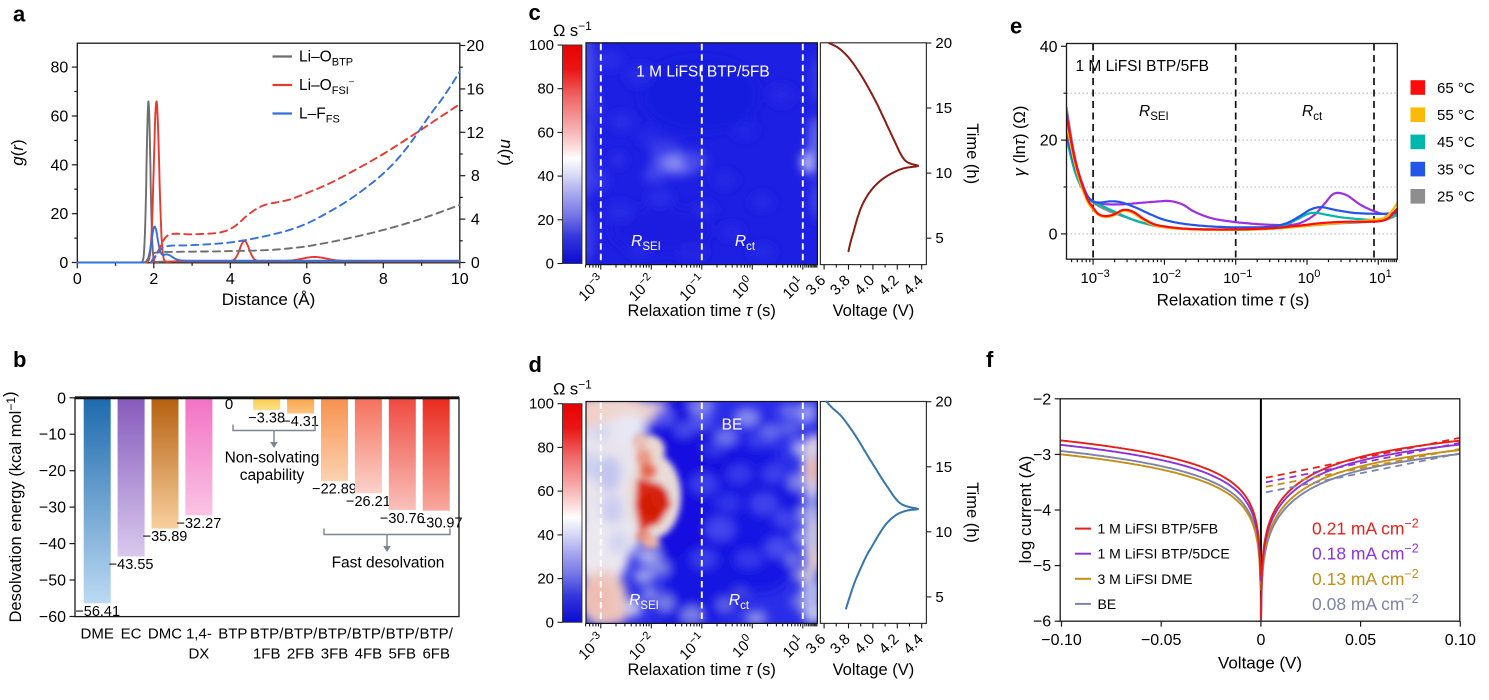  What do you see at coordinates (272, 458) in the screenshot?
I see `svg-text: Non-solvating` at bounding box center [272, 458].